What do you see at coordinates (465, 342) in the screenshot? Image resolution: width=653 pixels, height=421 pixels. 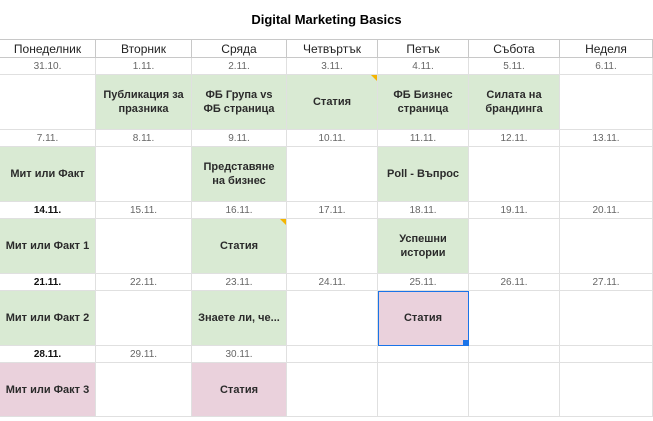 I see `fill-handle` at bounding box center [465, 342].